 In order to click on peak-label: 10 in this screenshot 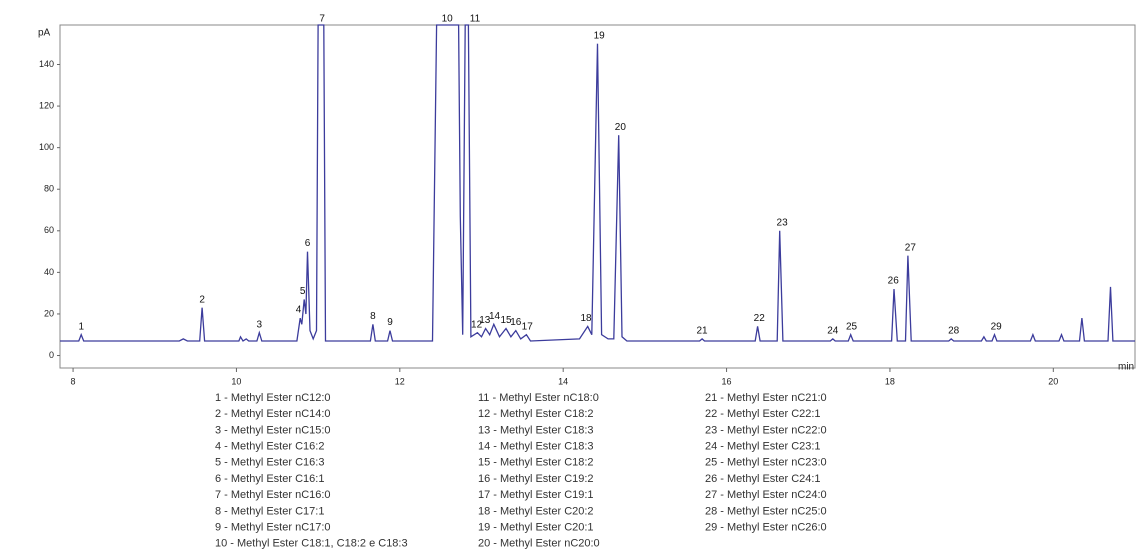, I will do `click(448, 19)`.